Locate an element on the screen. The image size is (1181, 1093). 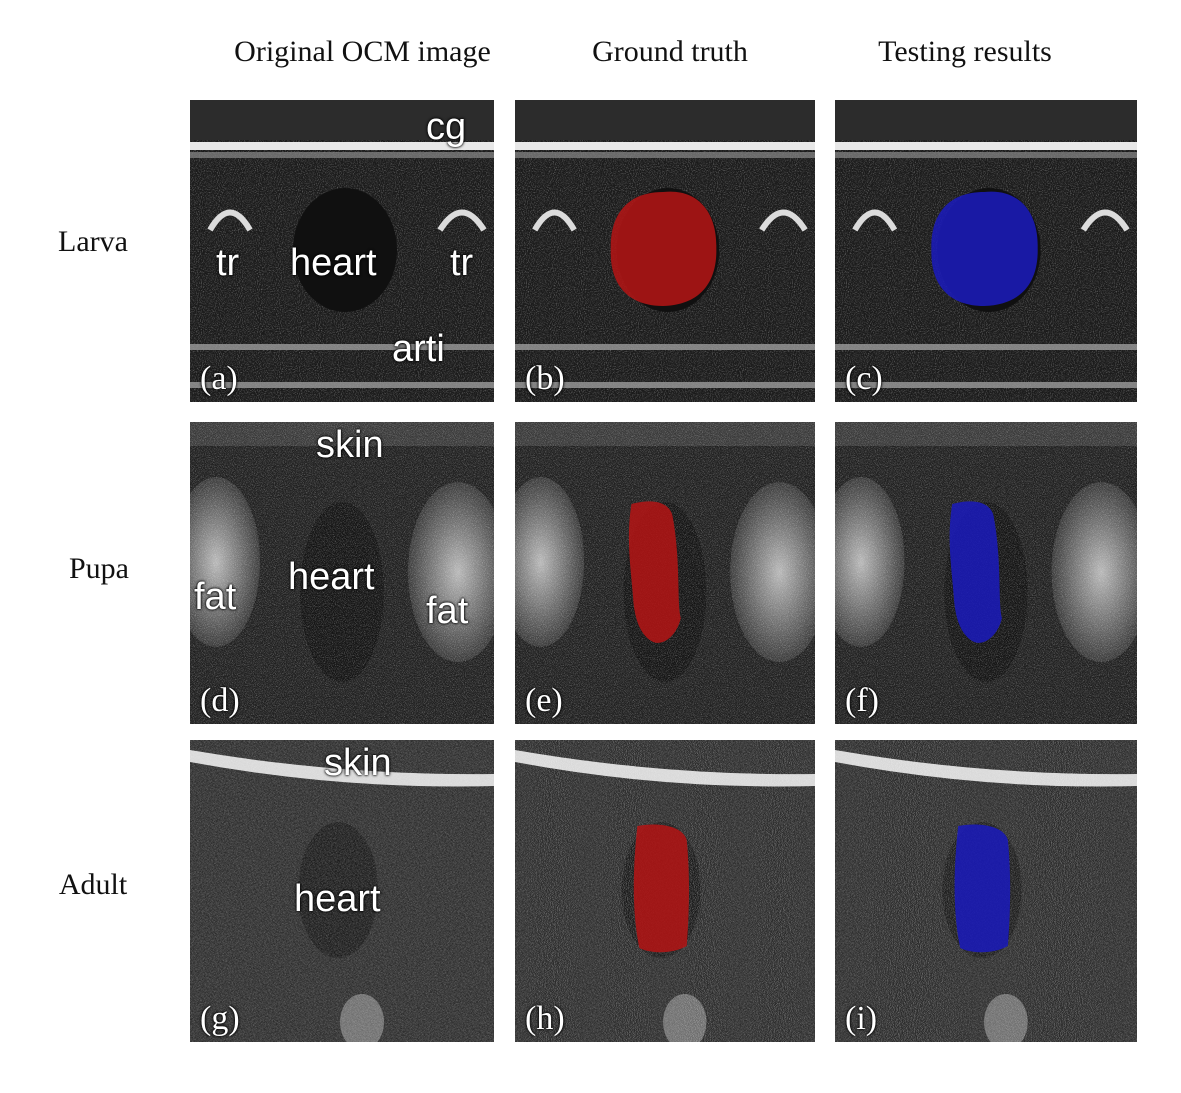
panel-a: cg tr heart tr arti (a) is located at coordinates (342, 251).